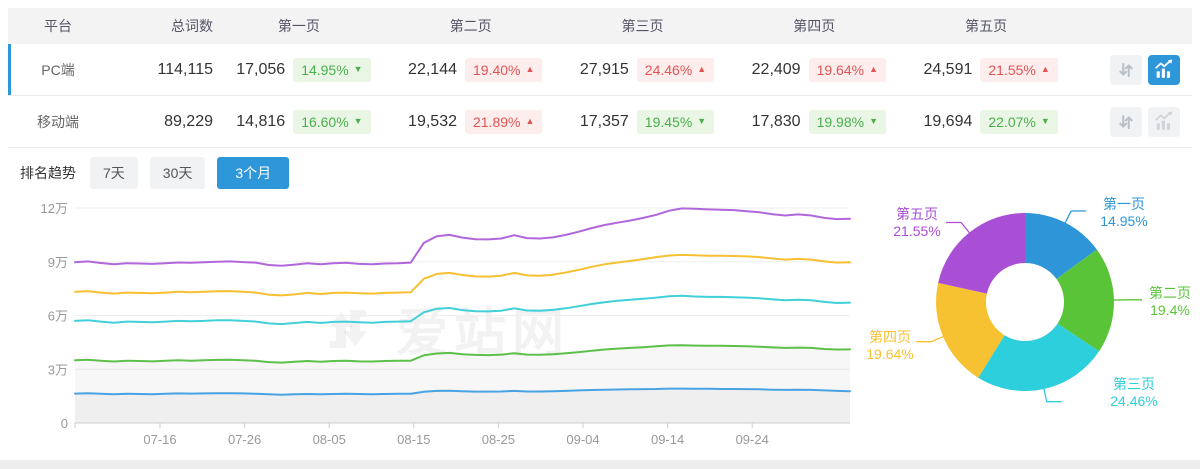 This screenshot has width=1200, height=469. Describe the element at coordinates (847, 69) in the screenshot. I see `page4-change-badge: 19.64% ▲` at that location.